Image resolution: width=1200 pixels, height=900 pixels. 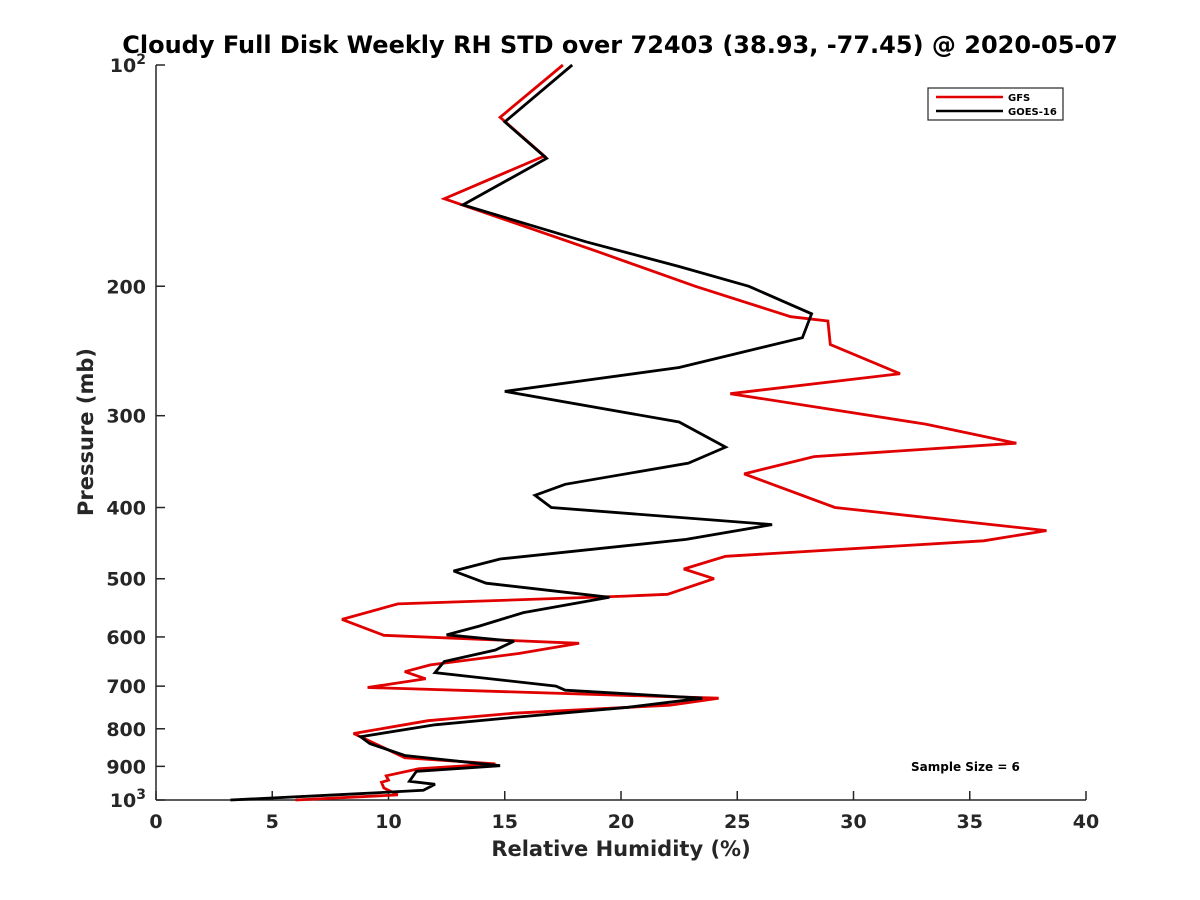 I want to click on y-tick-label-base: 500, so click(x=126, y=580).